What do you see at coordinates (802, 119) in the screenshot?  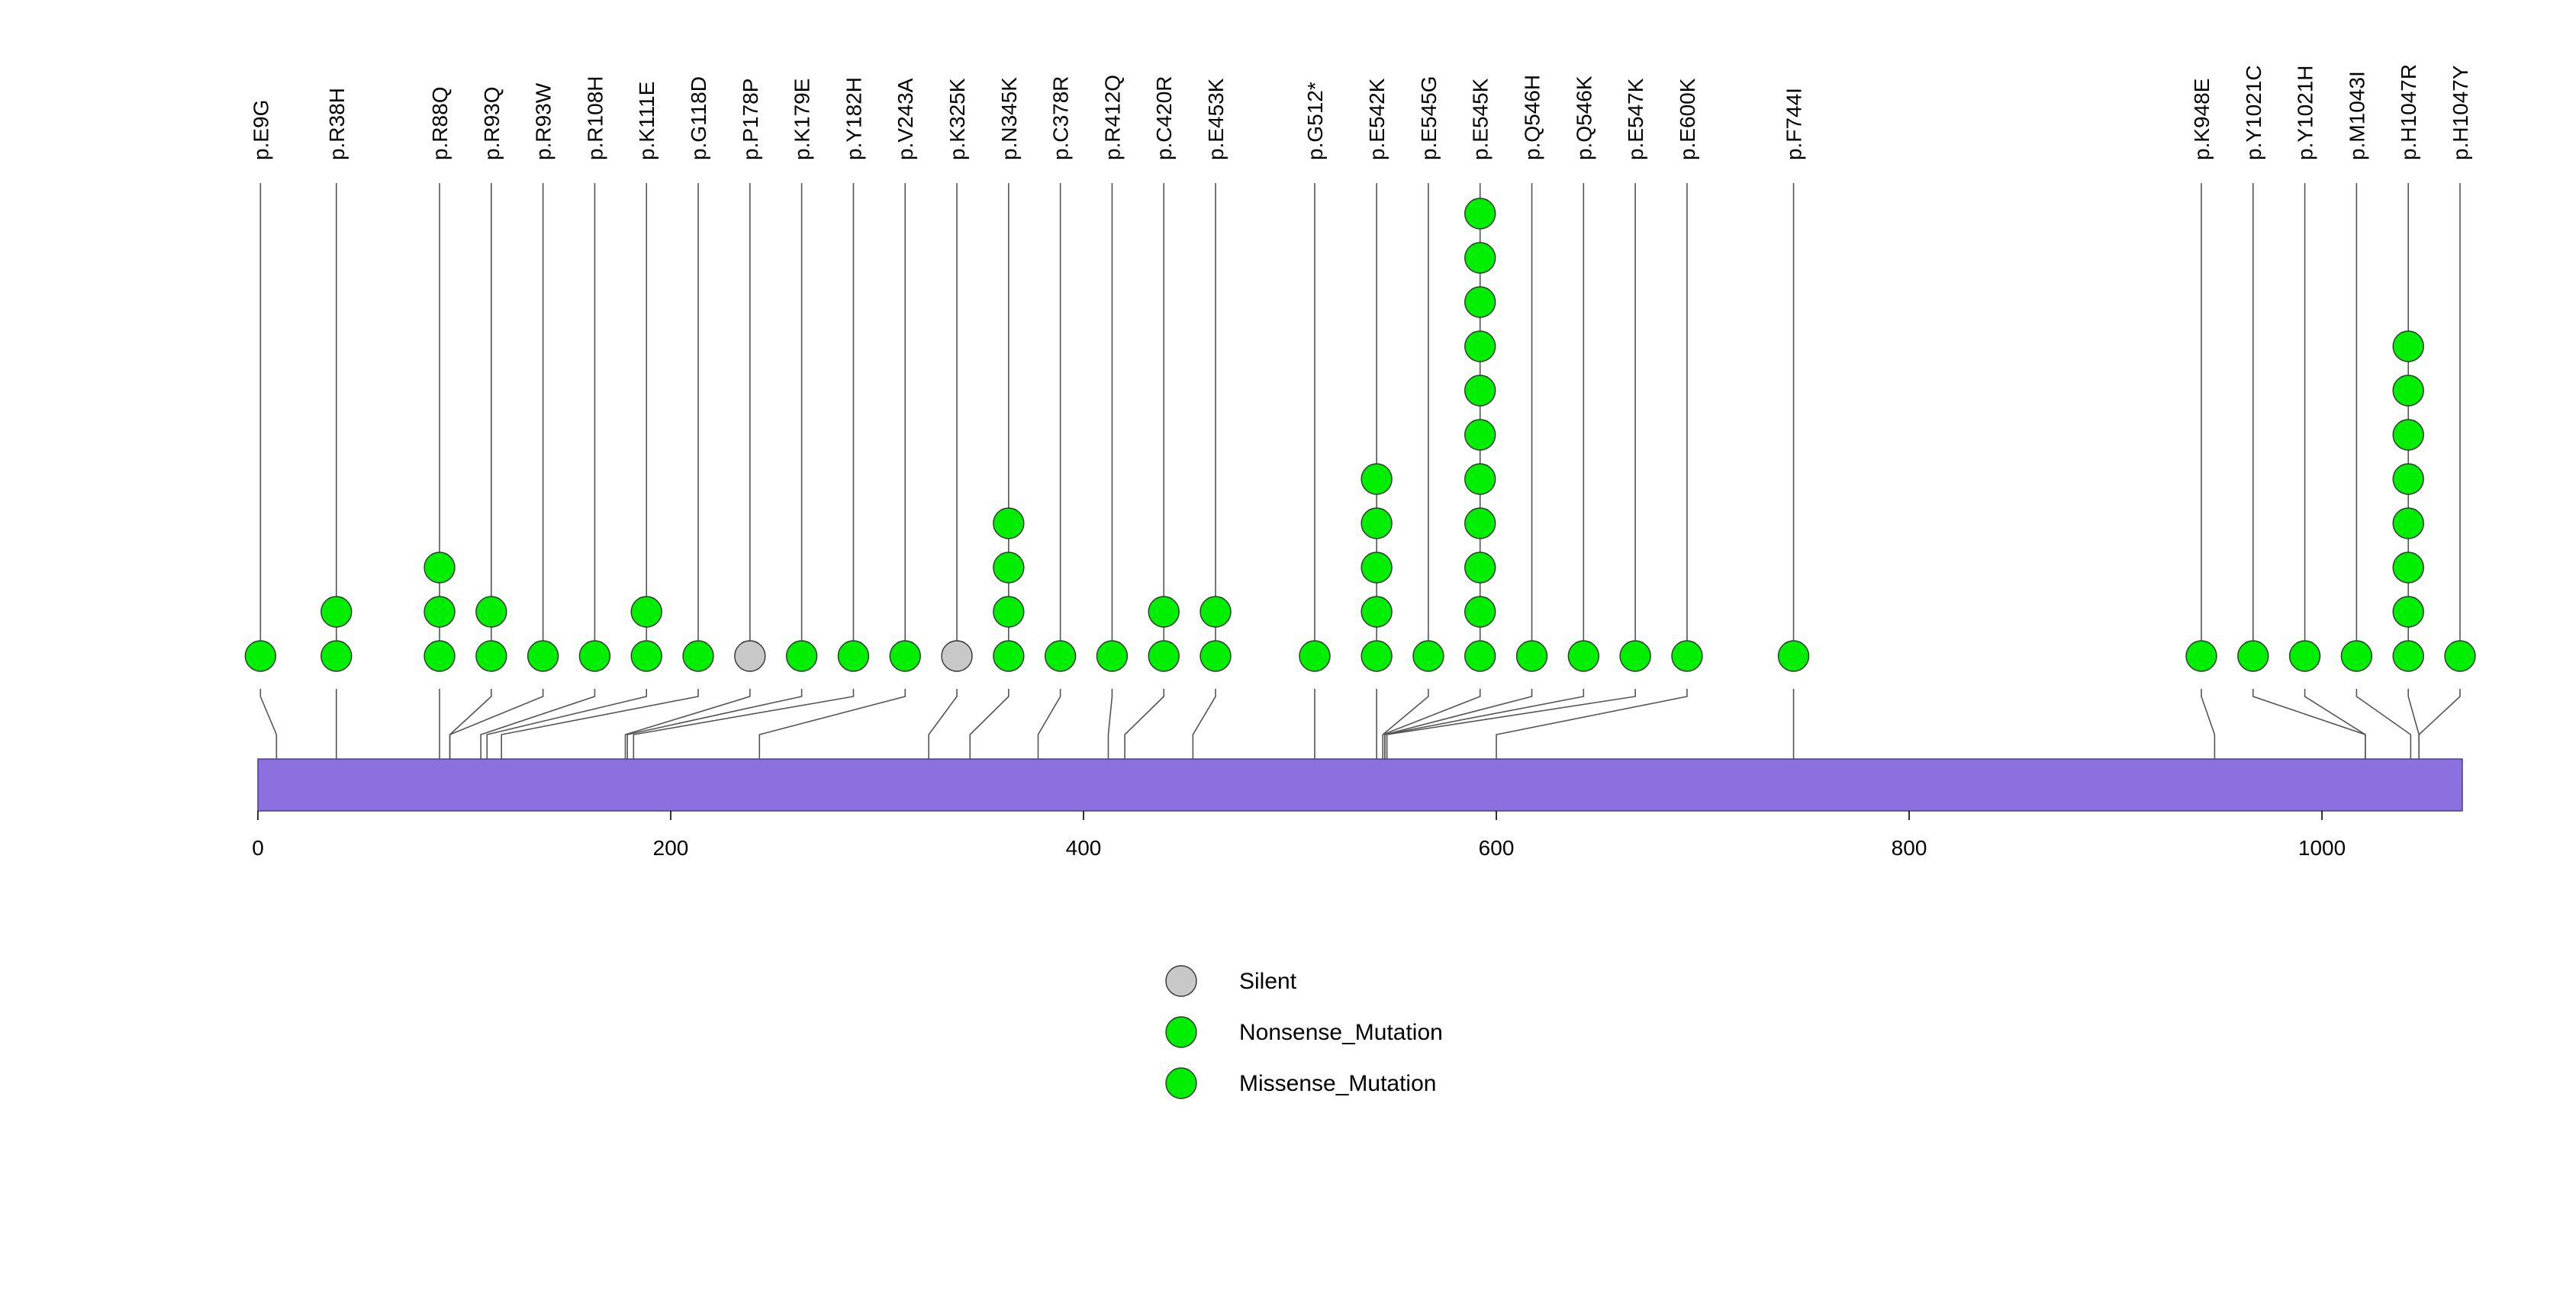 I see `mutation-label: p.K179E` at bounding box center [802, 119].